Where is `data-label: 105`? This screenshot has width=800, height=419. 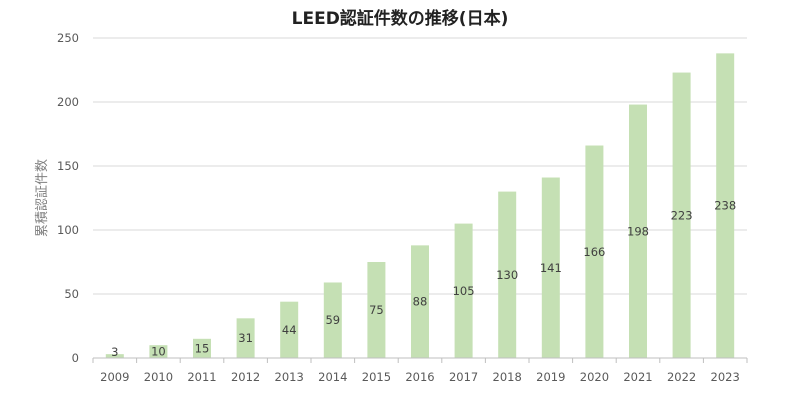 data-label: 105 is located at coordinates (464, 291).